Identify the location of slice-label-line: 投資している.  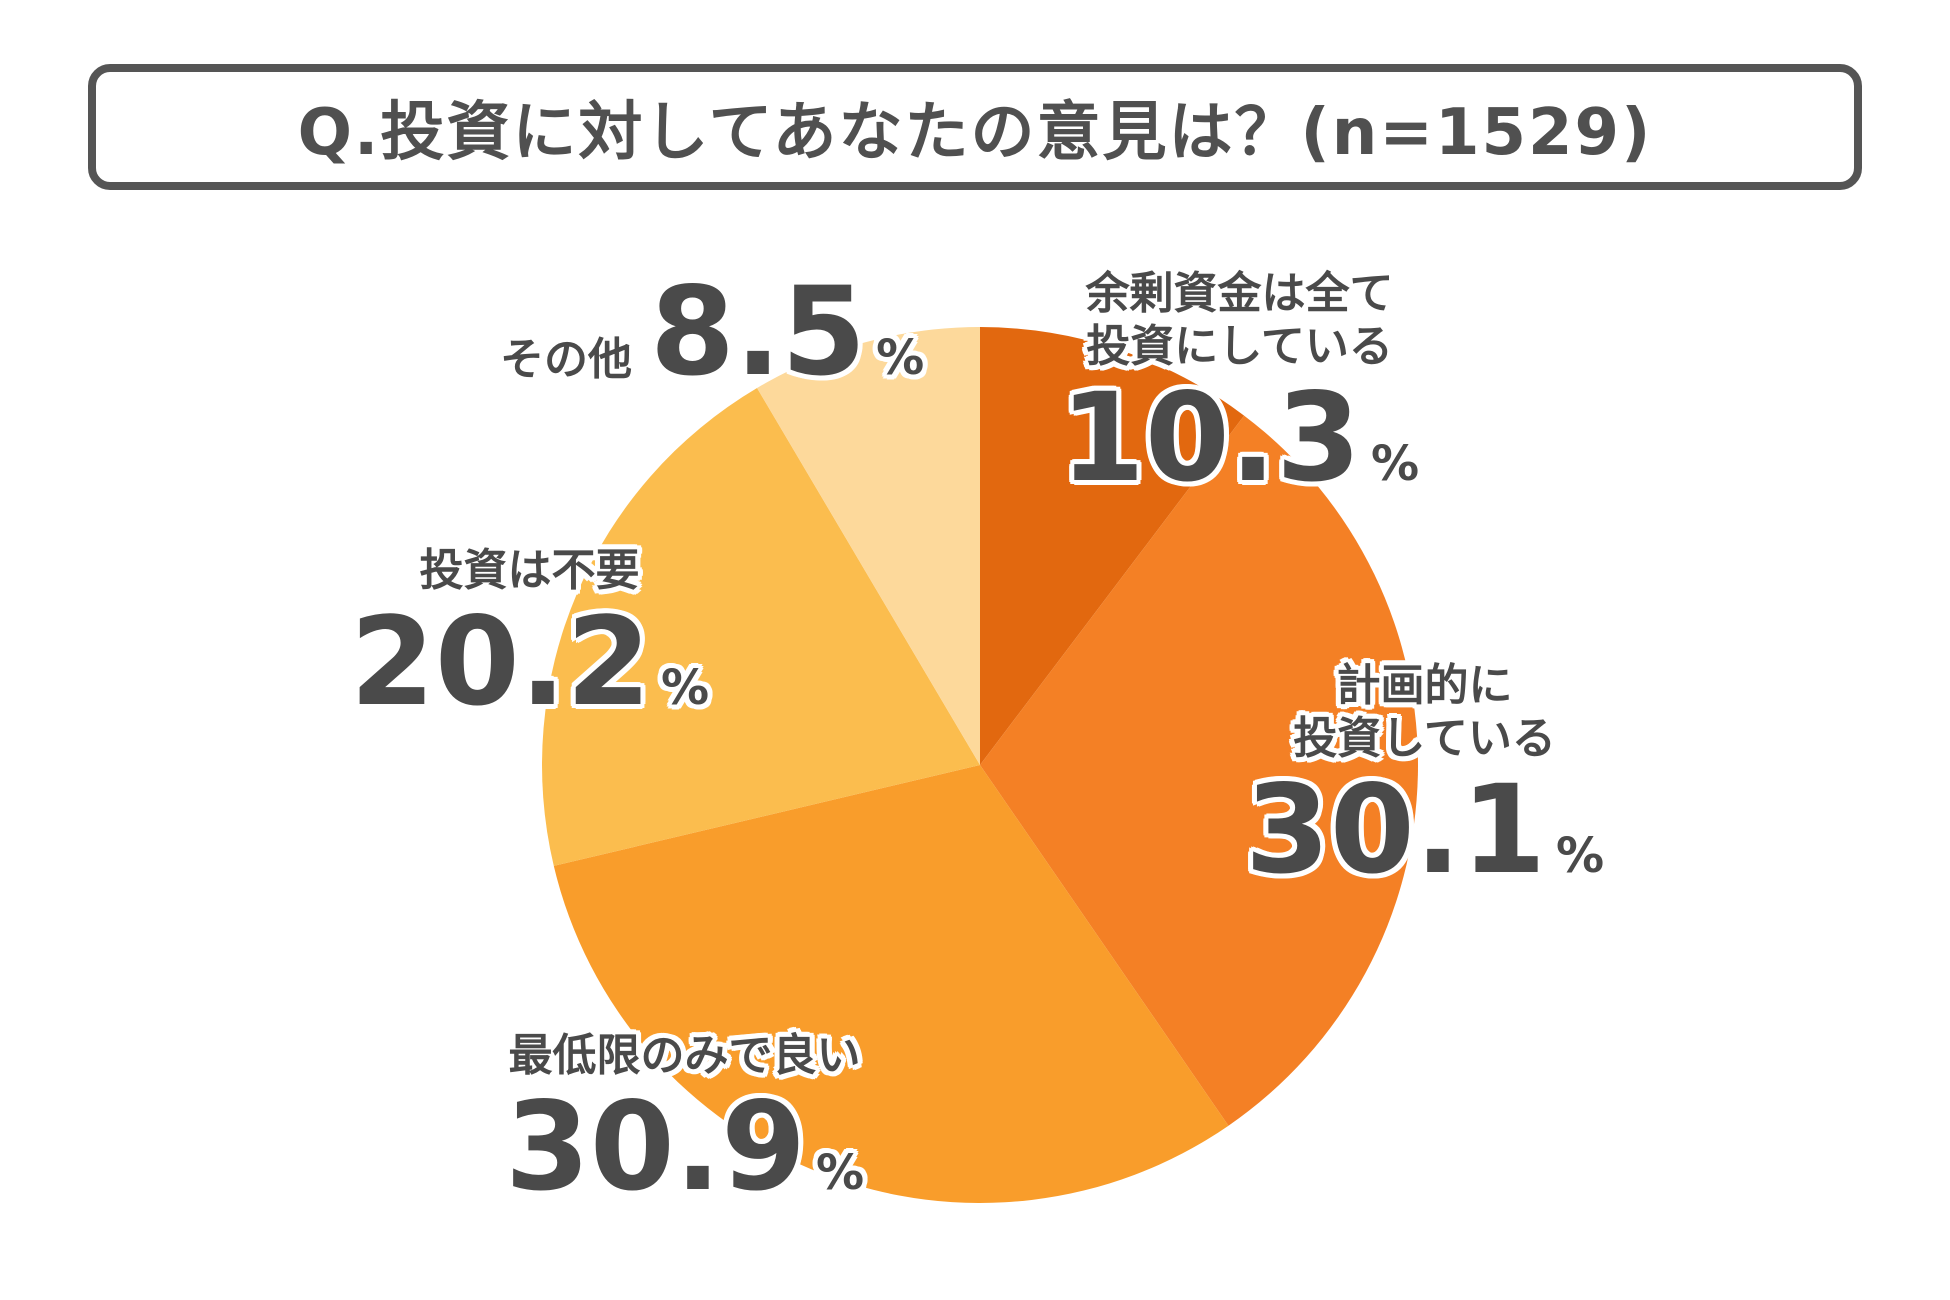
(1424, 738).